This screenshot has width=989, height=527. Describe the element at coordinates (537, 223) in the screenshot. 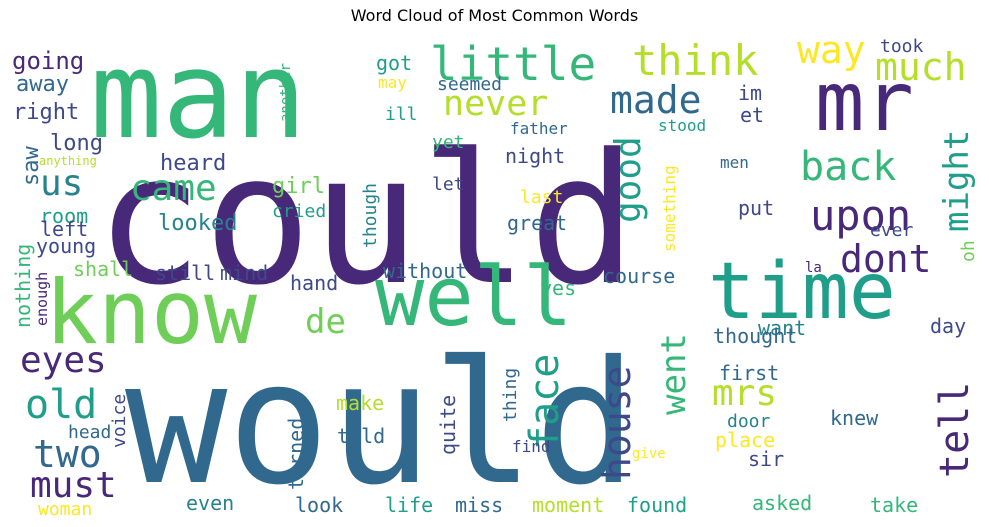

I see `word-great: great` at that location.